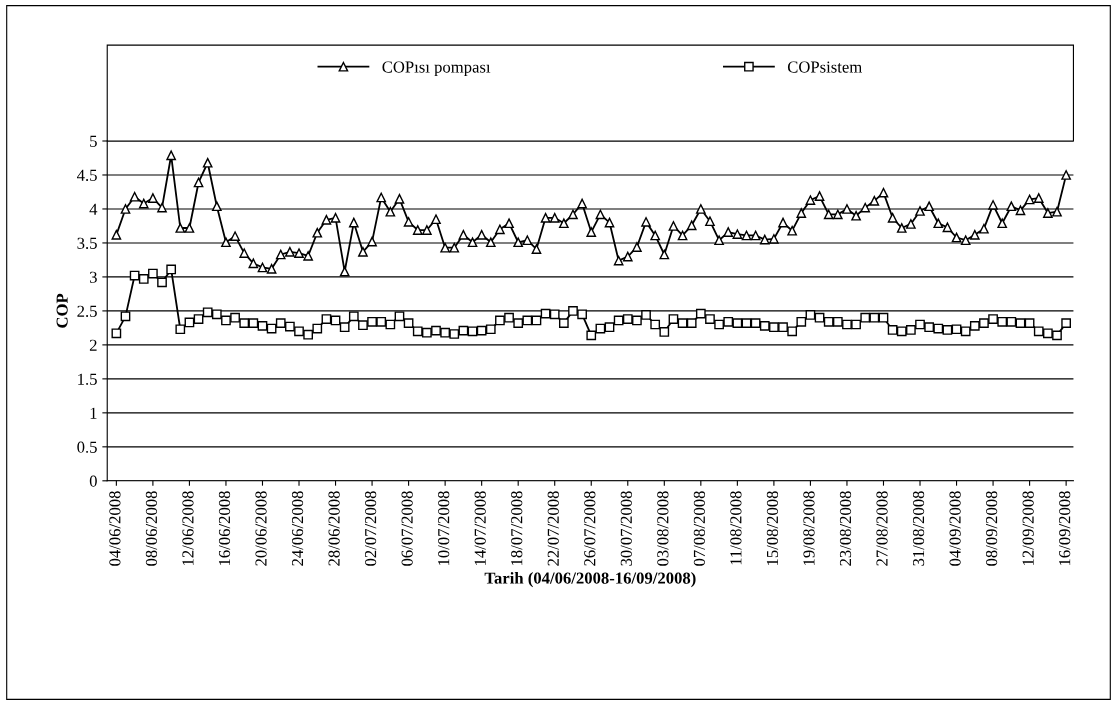  I want to click on y-tick-label: 1.5, so click(87, 379).